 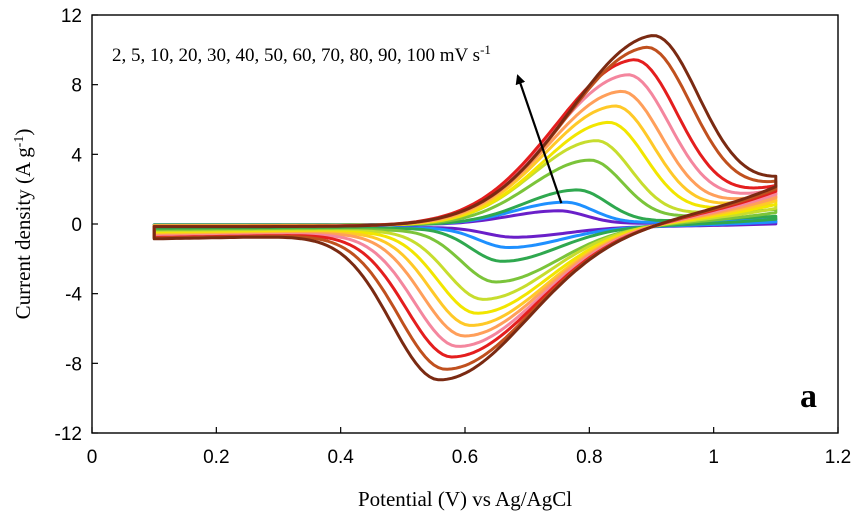 I want to click on y-tick-label: 12, so click(x=71, y=16).